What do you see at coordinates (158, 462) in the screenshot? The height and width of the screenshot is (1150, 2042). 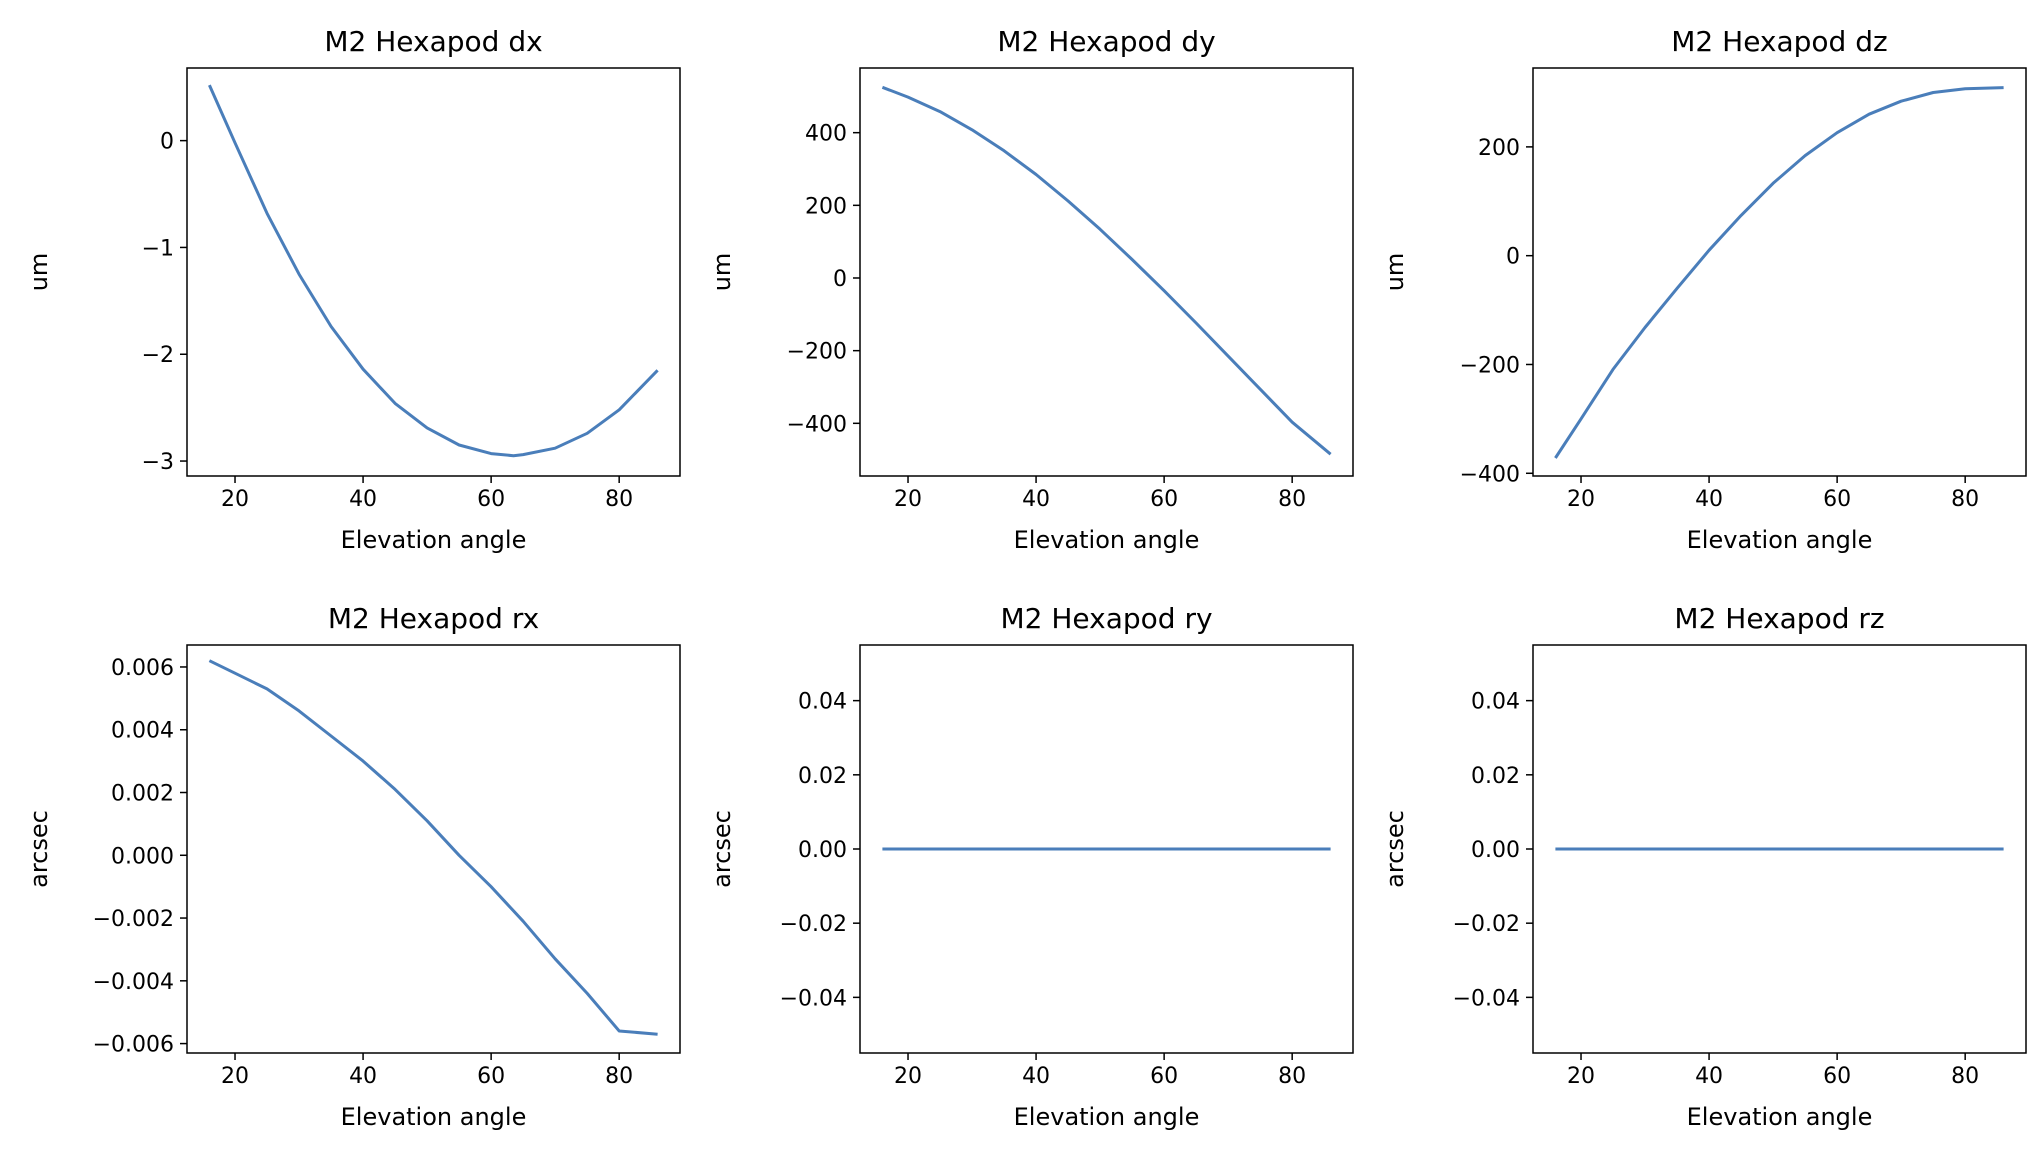 I see `y-tick-label: −3` at bounding box center [158, 462].